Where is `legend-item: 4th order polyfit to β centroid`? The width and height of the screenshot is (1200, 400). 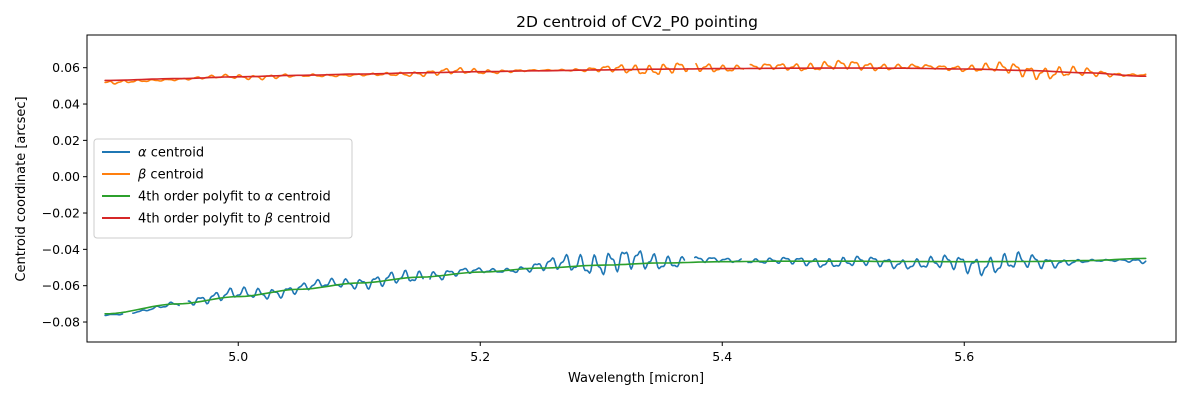
legend-item: 4th order polyfit to β centroid is located at coordinates (216, 219).